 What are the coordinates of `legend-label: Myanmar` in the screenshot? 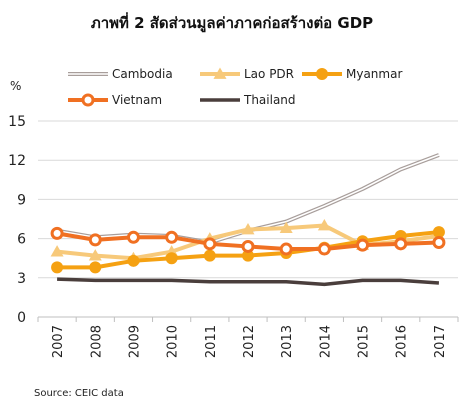 It's located at (374, 74).